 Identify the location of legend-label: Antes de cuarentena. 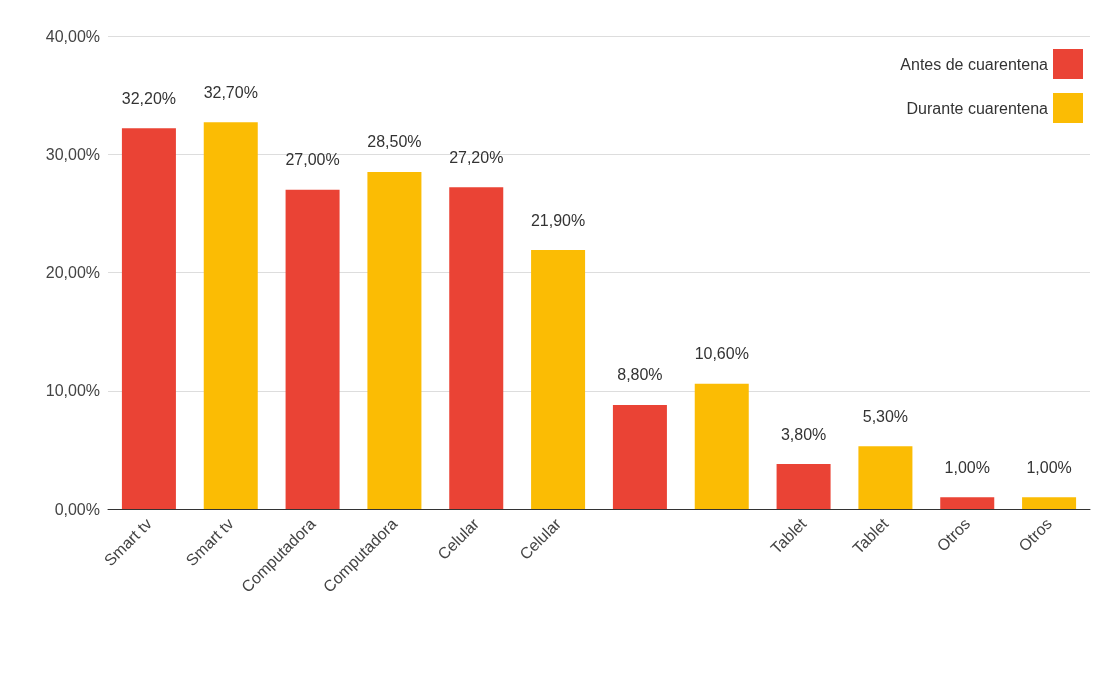
(974, 64).